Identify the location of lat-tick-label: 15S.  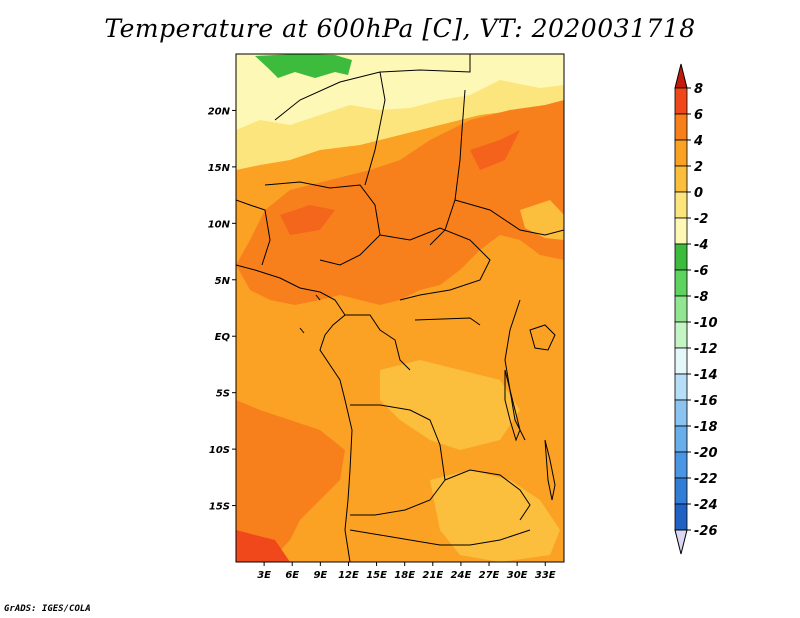
(219, 507).